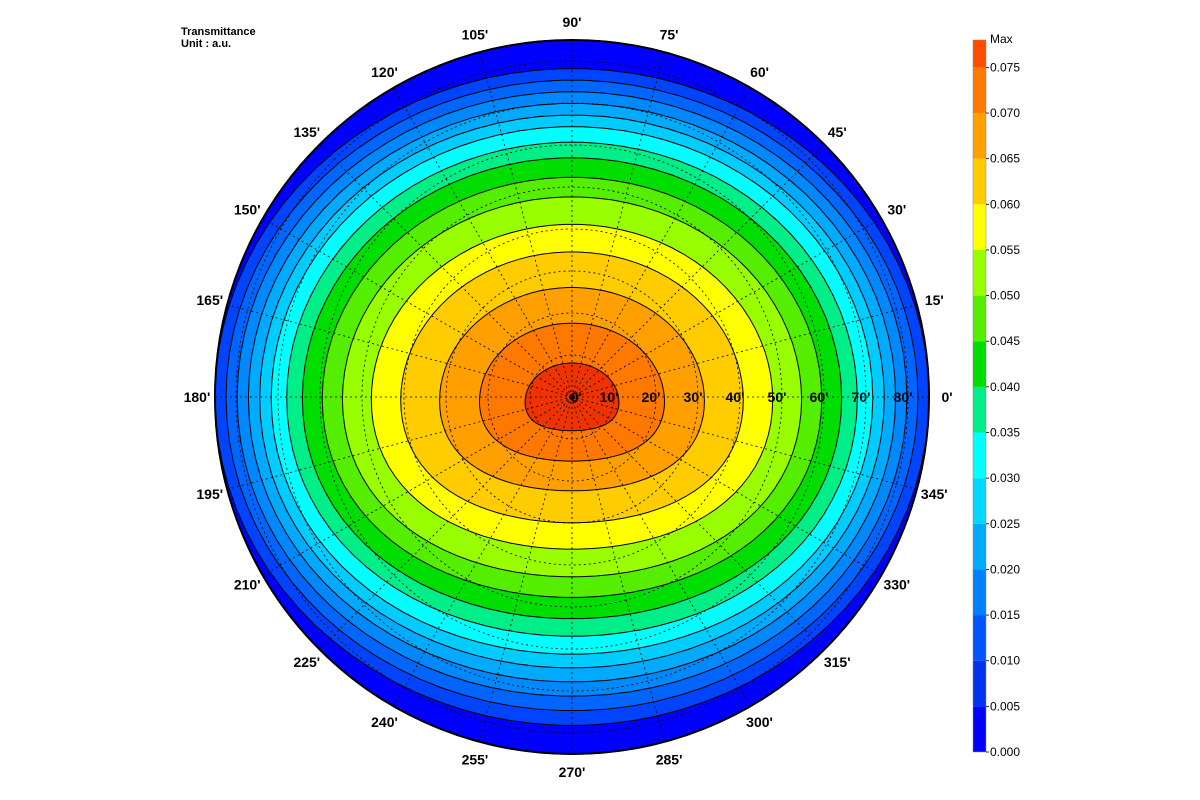 The height and width of the screenshot is (800, 1200). I want to click on angle-label: 210', so click(247, 585).